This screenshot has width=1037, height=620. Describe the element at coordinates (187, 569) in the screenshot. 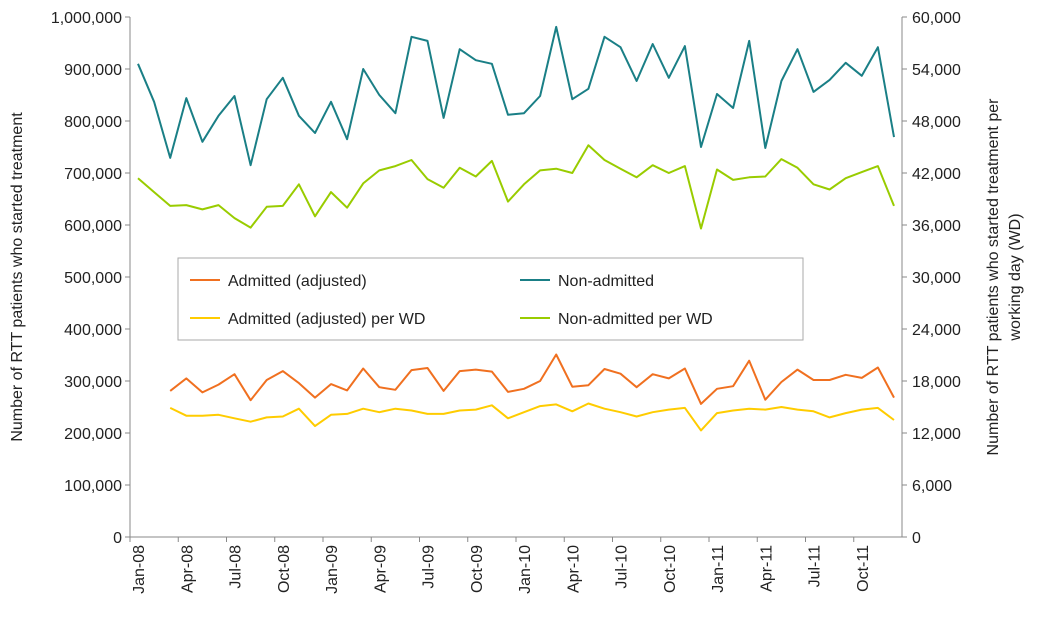

I see `x-tick-label: Apr-08` at that location.